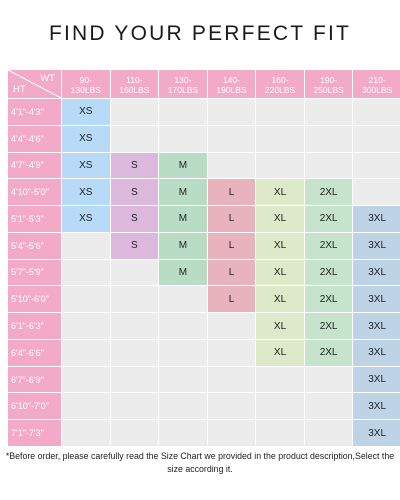 This screenshot has height=500, width=400. I want to click on height-row-header: 6'1"-6'3", so click(34, 326).